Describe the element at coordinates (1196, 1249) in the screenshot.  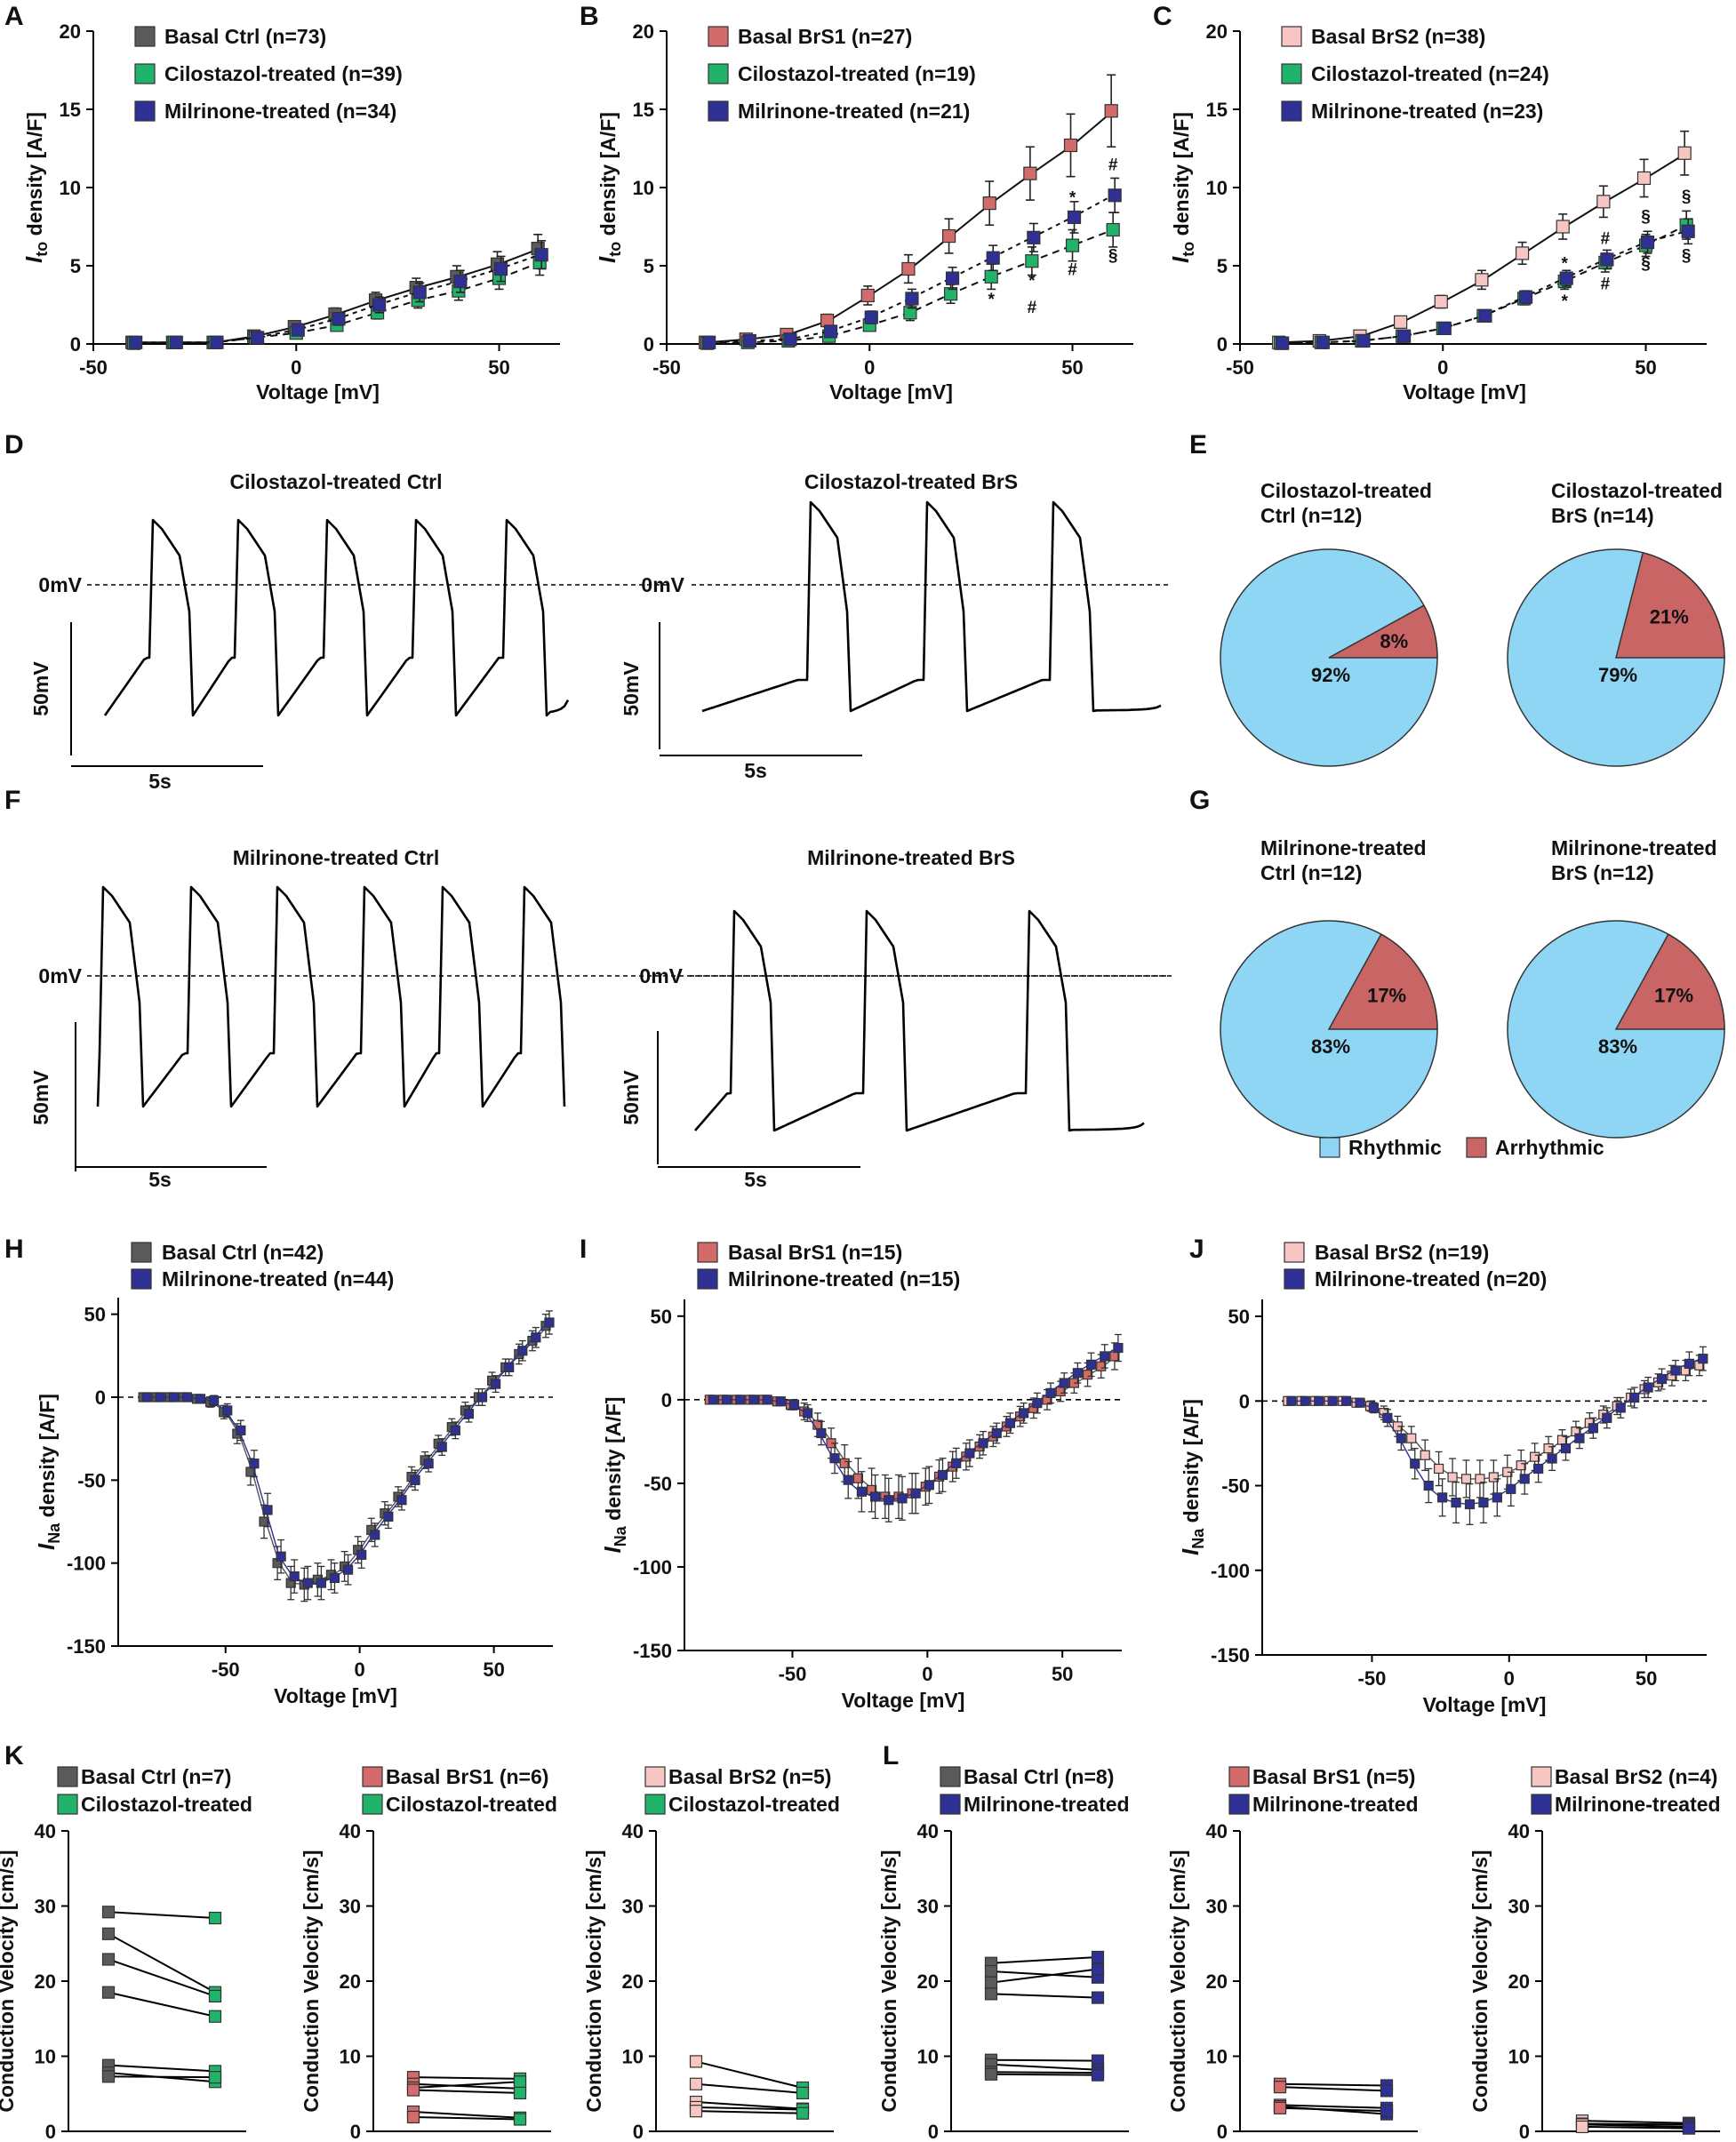
I see `panel-label-J: J` at that location.